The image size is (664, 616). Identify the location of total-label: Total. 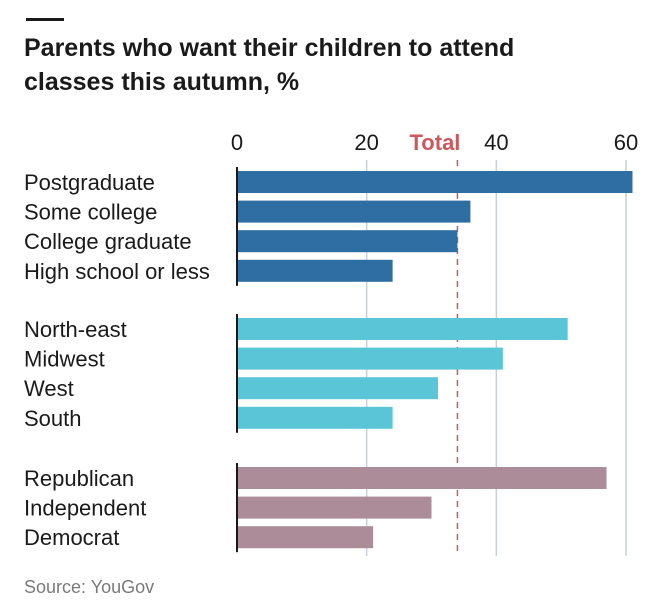
(435, 142).